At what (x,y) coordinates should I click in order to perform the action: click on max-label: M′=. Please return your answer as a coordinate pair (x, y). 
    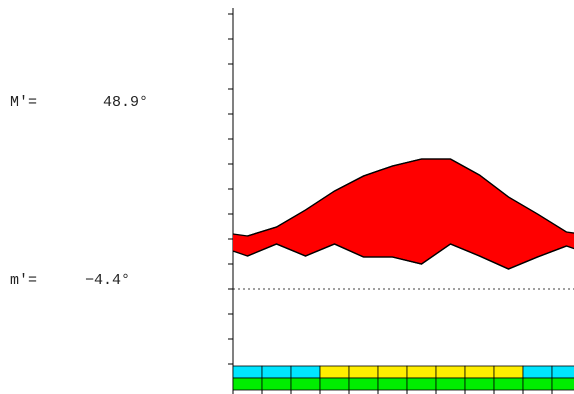
    Looking at the image, I should click on (23, 102).